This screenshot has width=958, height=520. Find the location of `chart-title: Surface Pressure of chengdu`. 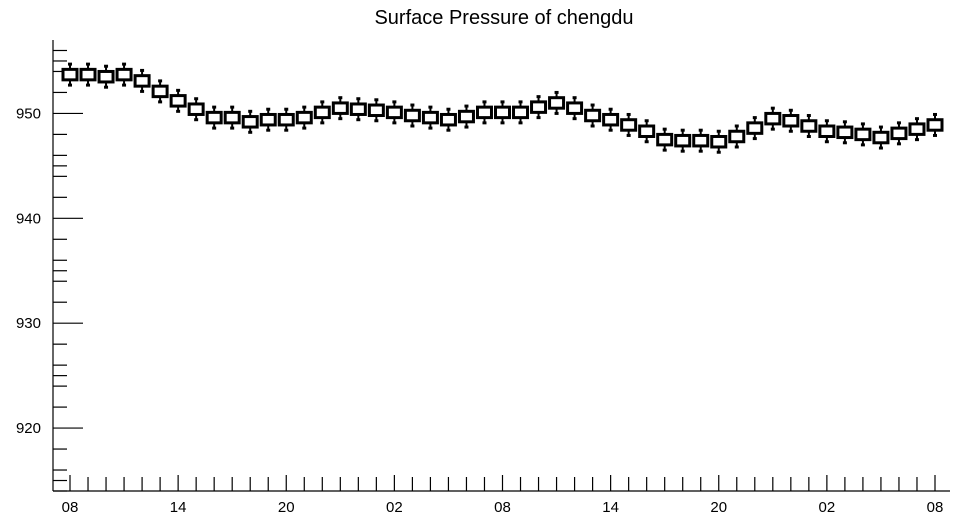

chart-title: Surface Pressure of chengdu is located at coordinates (503, 18).